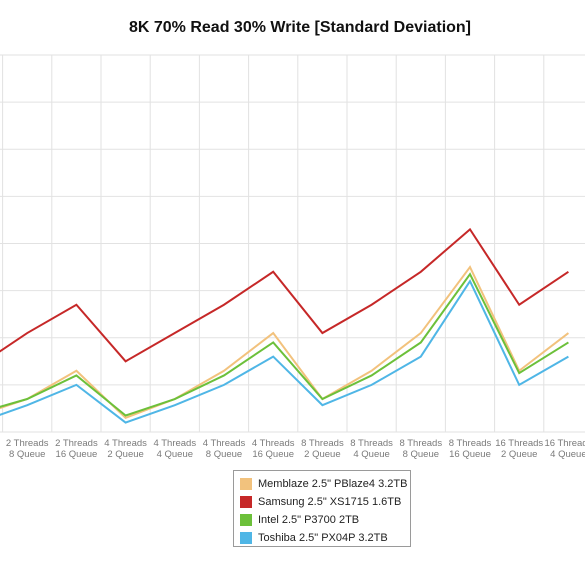  What do you see at coordinates (174, 449) in the screenshot?
I see `x-tick-label: 4 Threads 4 Queue` at bounding box center [174, 449].